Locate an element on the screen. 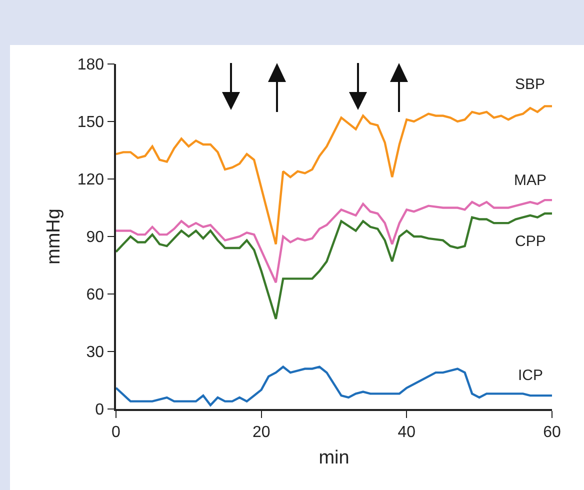  y-tick-label: 30 is located at coordinates (95, 353).